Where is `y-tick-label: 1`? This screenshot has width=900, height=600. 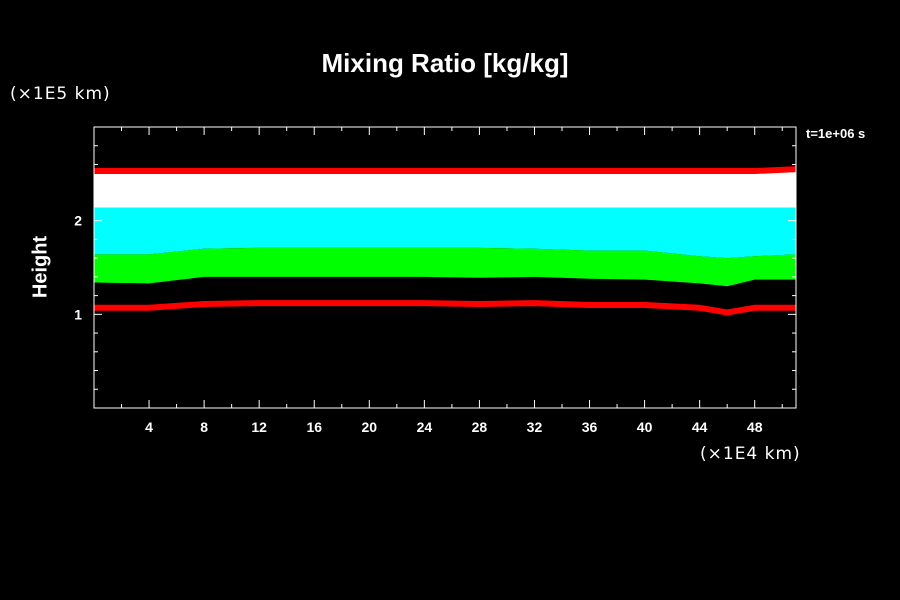 y-tick-label: 1 is located at coordinates (78, 314).